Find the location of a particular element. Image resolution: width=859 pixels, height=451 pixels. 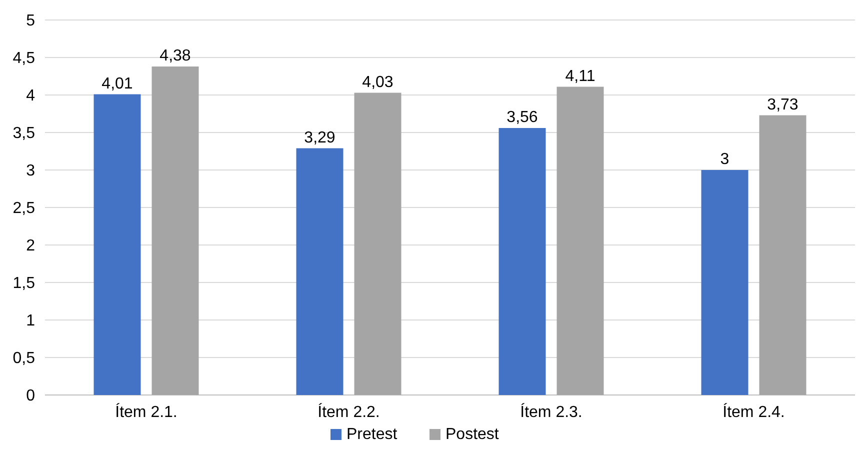

legend-label: Postest is located at coordinates (473, 434).